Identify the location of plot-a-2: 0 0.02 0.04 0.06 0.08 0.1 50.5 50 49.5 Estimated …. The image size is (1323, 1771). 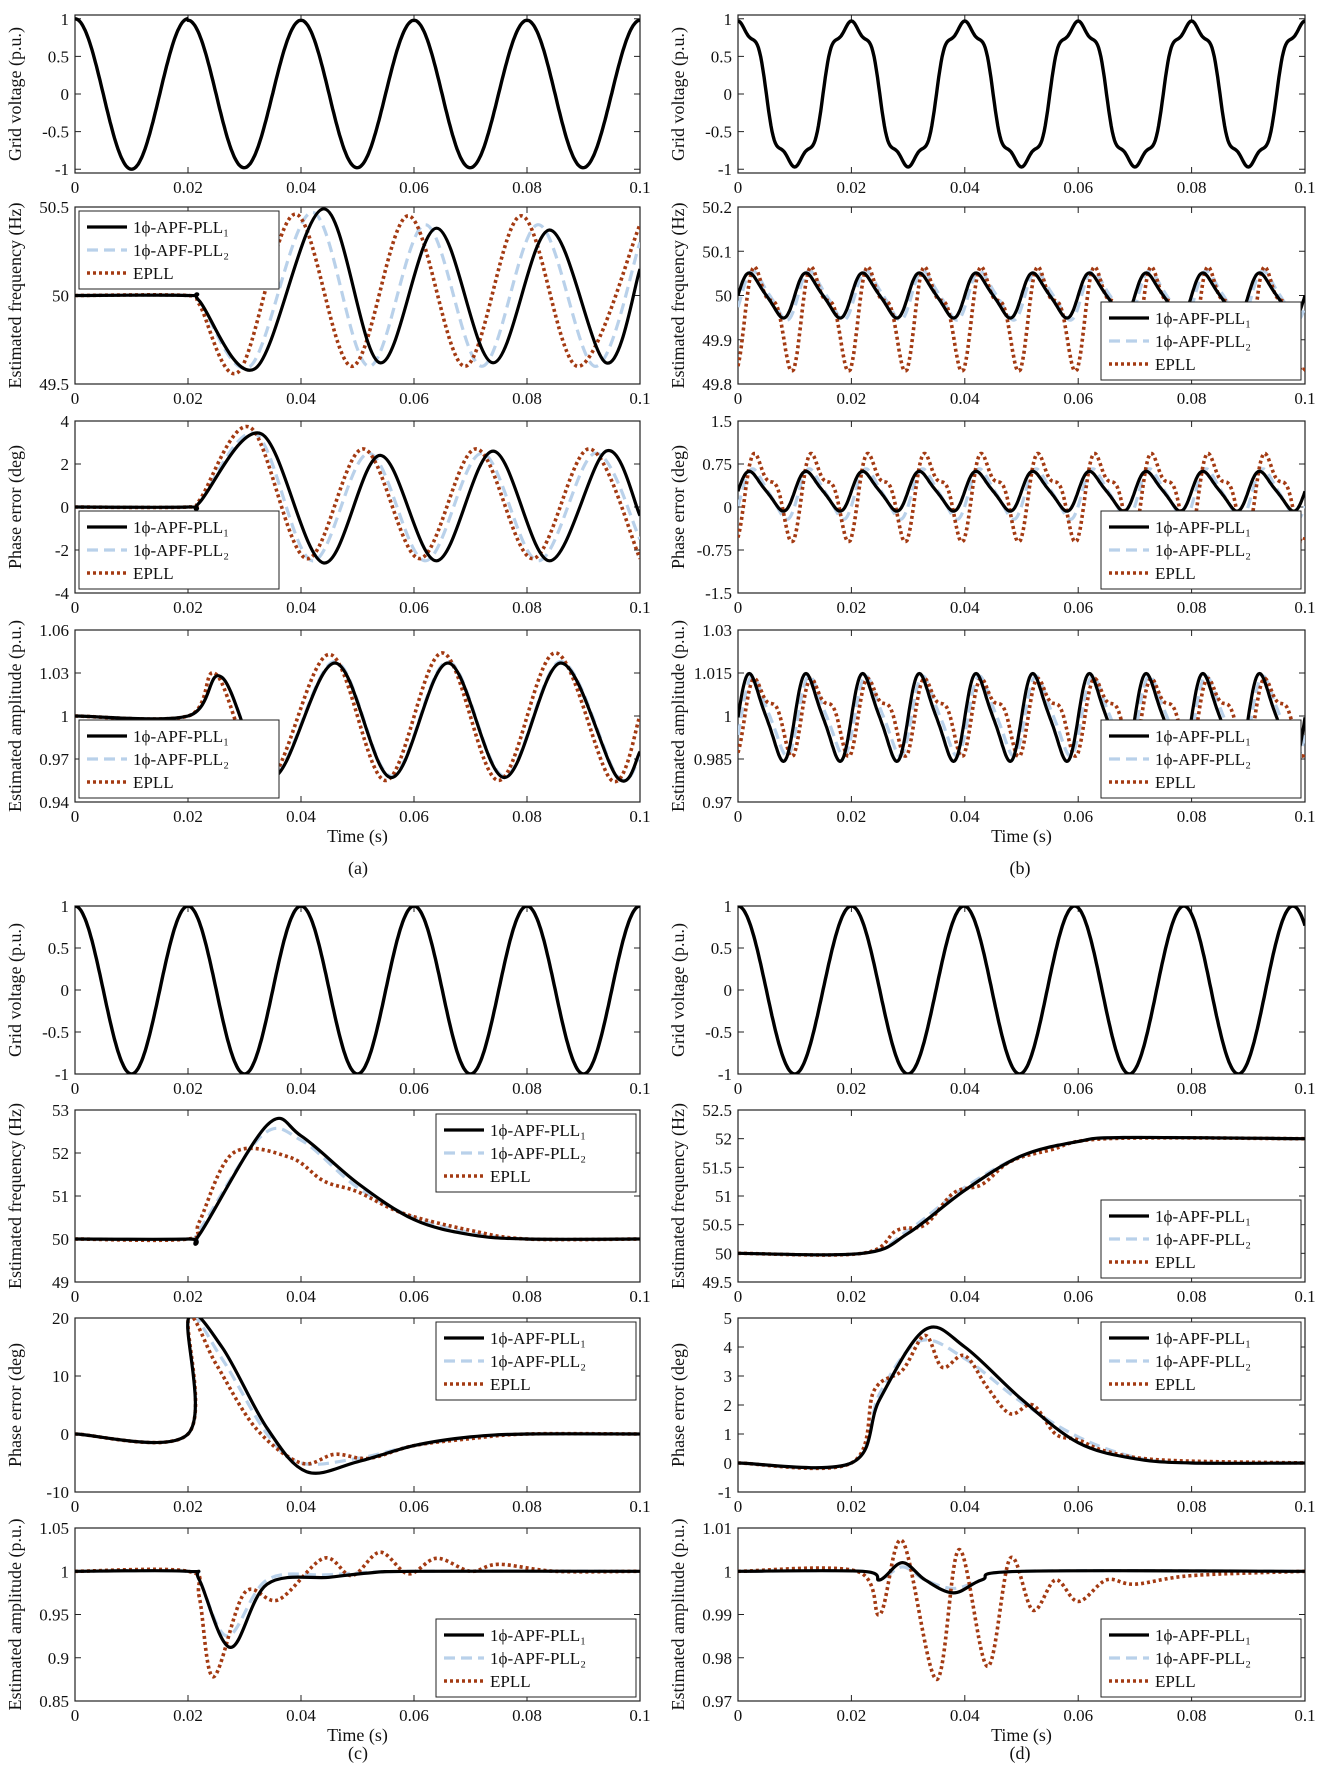
(328, 303).